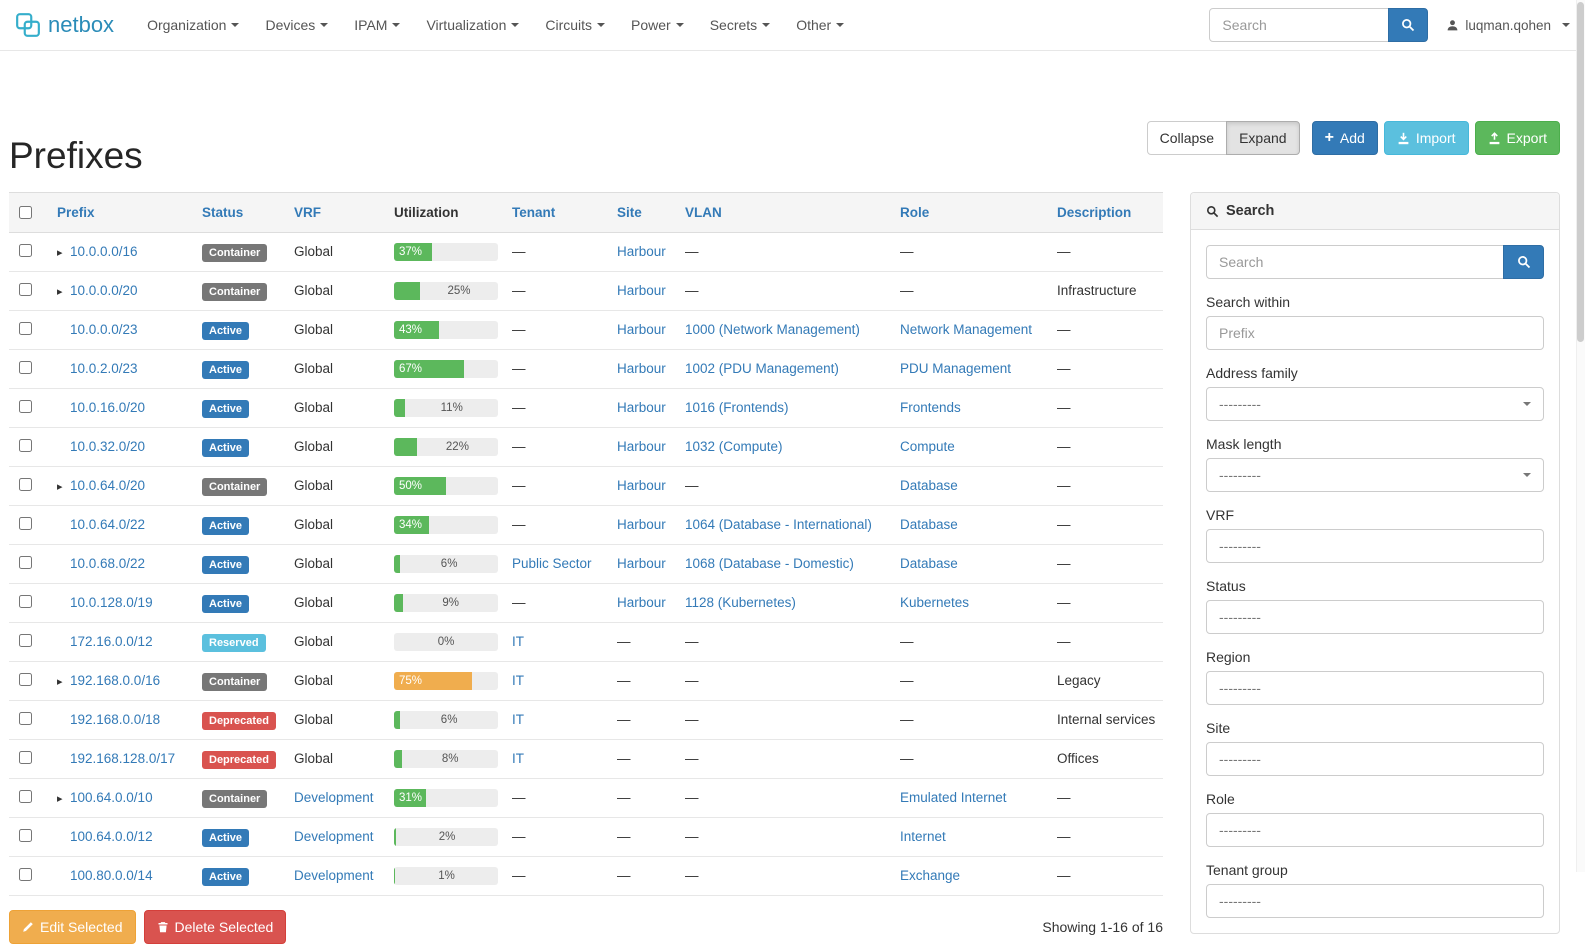  I want to click on filter-list-region: ---------, so click(1375, 688).